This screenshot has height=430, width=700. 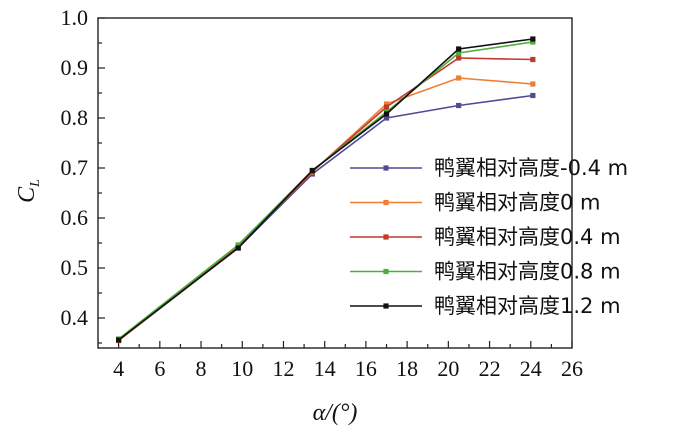 I want to click on x-tick-label: 18, so click(x=407, y=368).